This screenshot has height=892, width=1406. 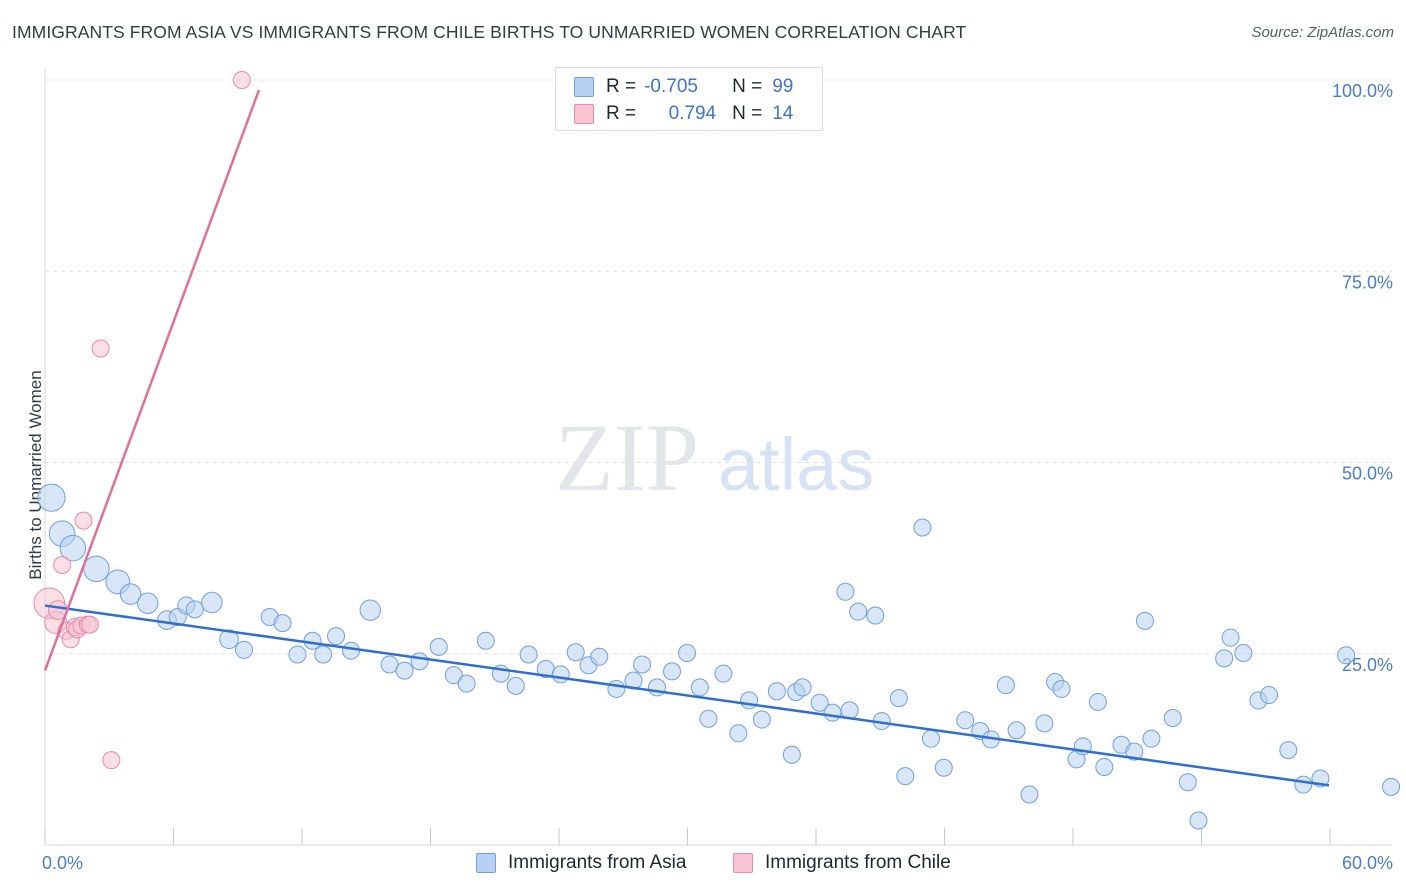 I want to click on asia-n-label: N =, so click(x=747, y=86).